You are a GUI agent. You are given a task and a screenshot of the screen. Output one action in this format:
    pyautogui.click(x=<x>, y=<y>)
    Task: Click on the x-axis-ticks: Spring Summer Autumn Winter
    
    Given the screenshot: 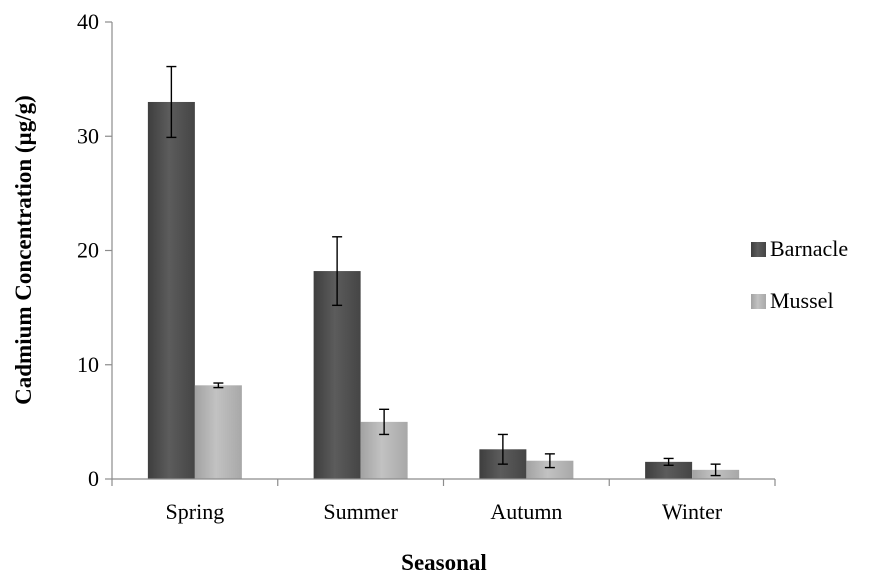 What is the action you would take?
    pyautogui.click(x=443, y=501)
    